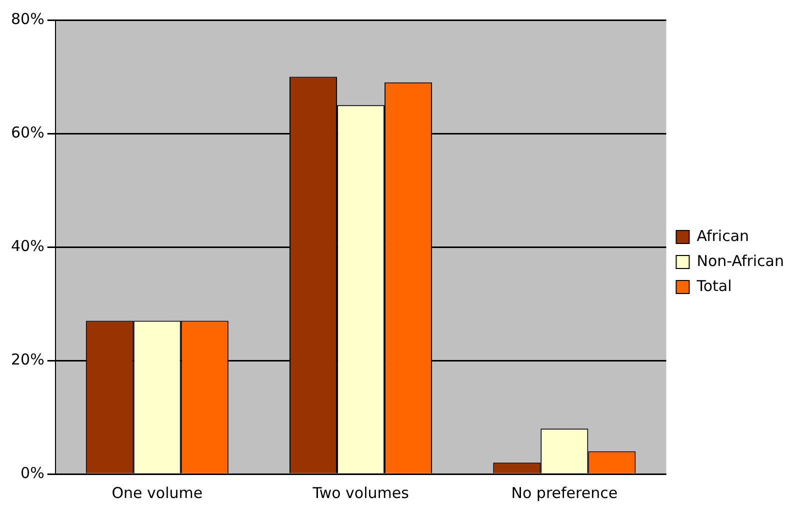 The image size is (806, 514). Describe the element at coordinates (723, 235) in the screenshot. I see `legend-label: African` at that location.